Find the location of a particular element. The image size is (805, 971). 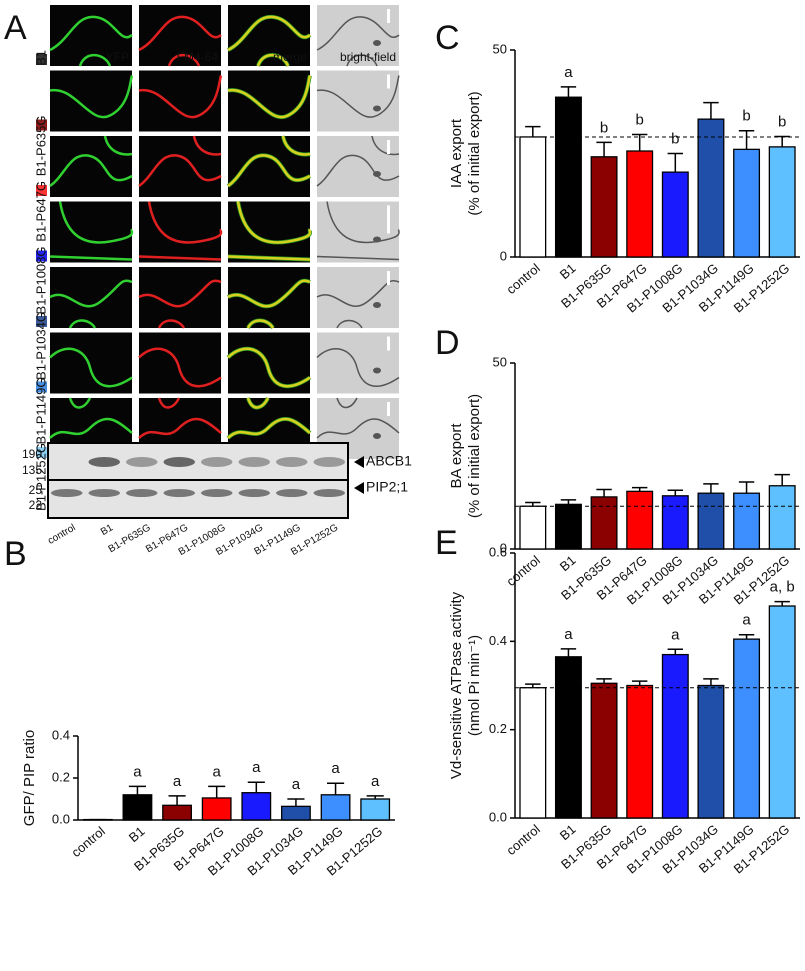

y-tick-label: 50 is located at coordinates (500, 361).